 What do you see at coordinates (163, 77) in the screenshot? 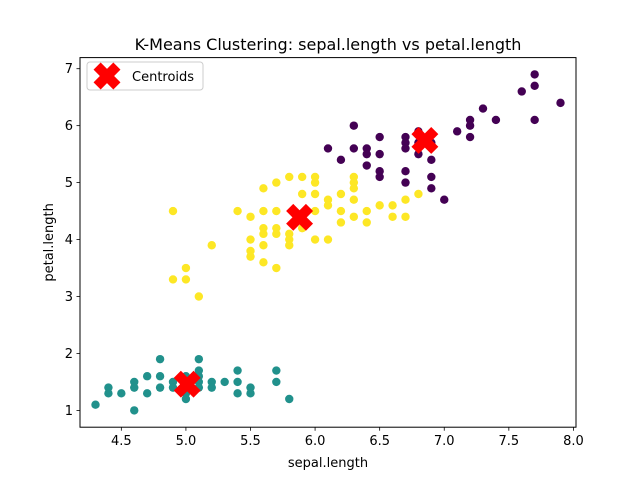
I see `legend-label: Centroids` at bounding box center [163, 77].